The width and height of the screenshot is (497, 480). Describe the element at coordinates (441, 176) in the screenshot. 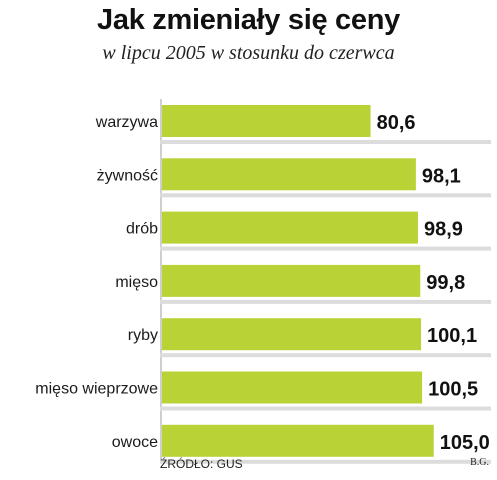

I see `value-label: 98,1` at that location.